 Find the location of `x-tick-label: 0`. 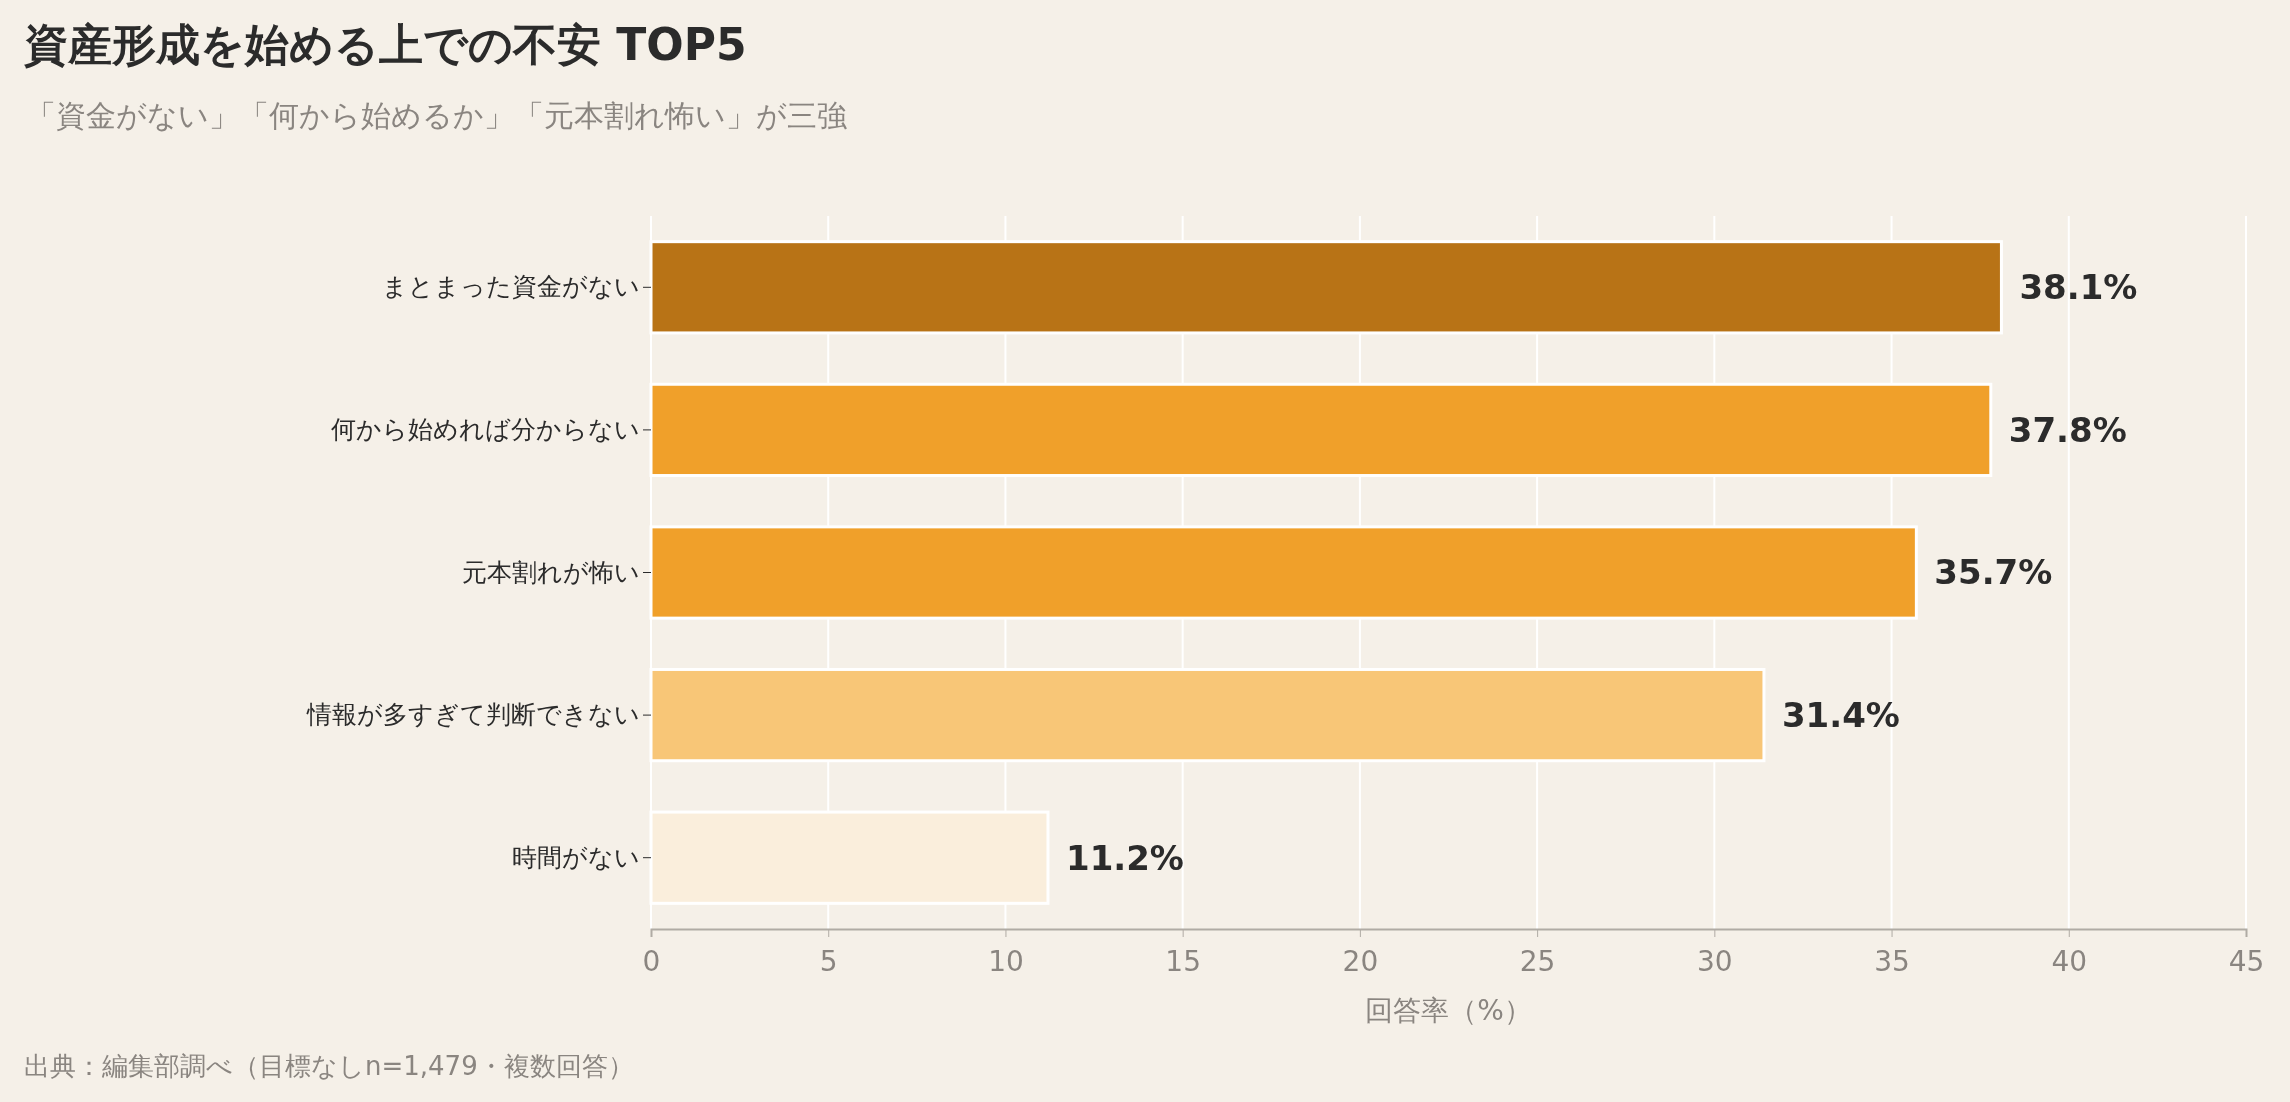

x-tick-label: 0 is located at coordinates (651, 961).